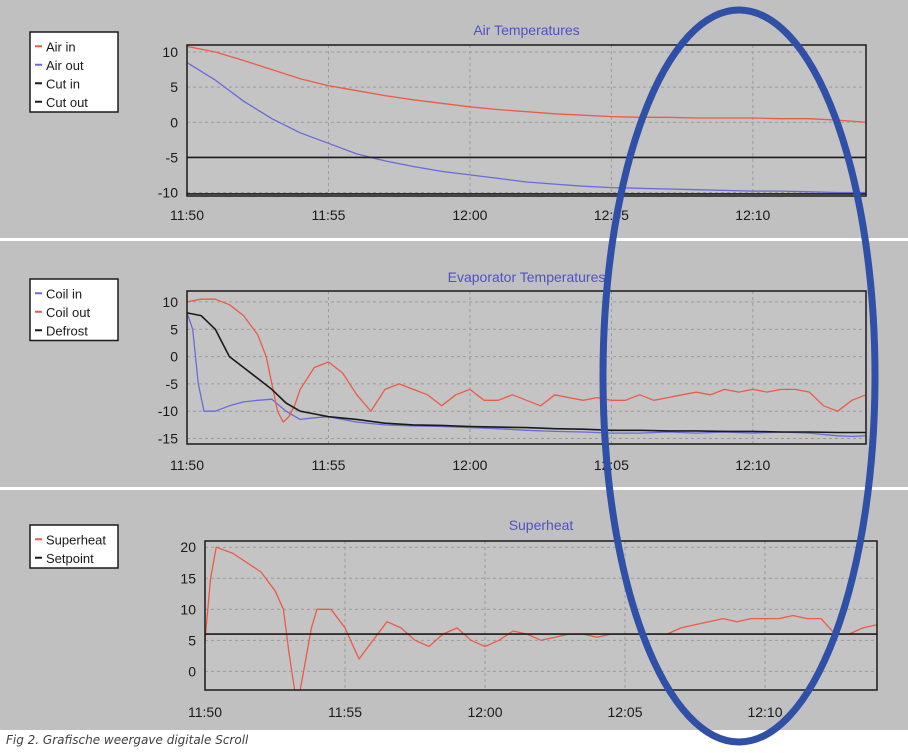 Image resolution: width=908 pixels, height=753 pixels. I want to click on series-line-defrost, so click(526, 373).